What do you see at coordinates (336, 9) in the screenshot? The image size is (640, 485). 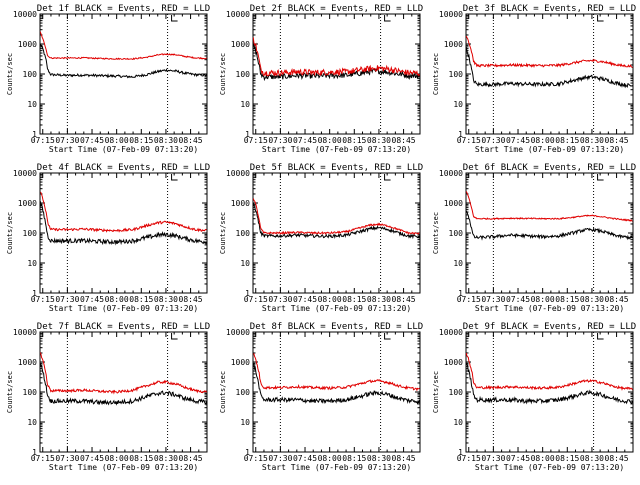 I see `panel-title: Det 2f BLACK = Events, RED = LLD` at bounding box center [336, 9].